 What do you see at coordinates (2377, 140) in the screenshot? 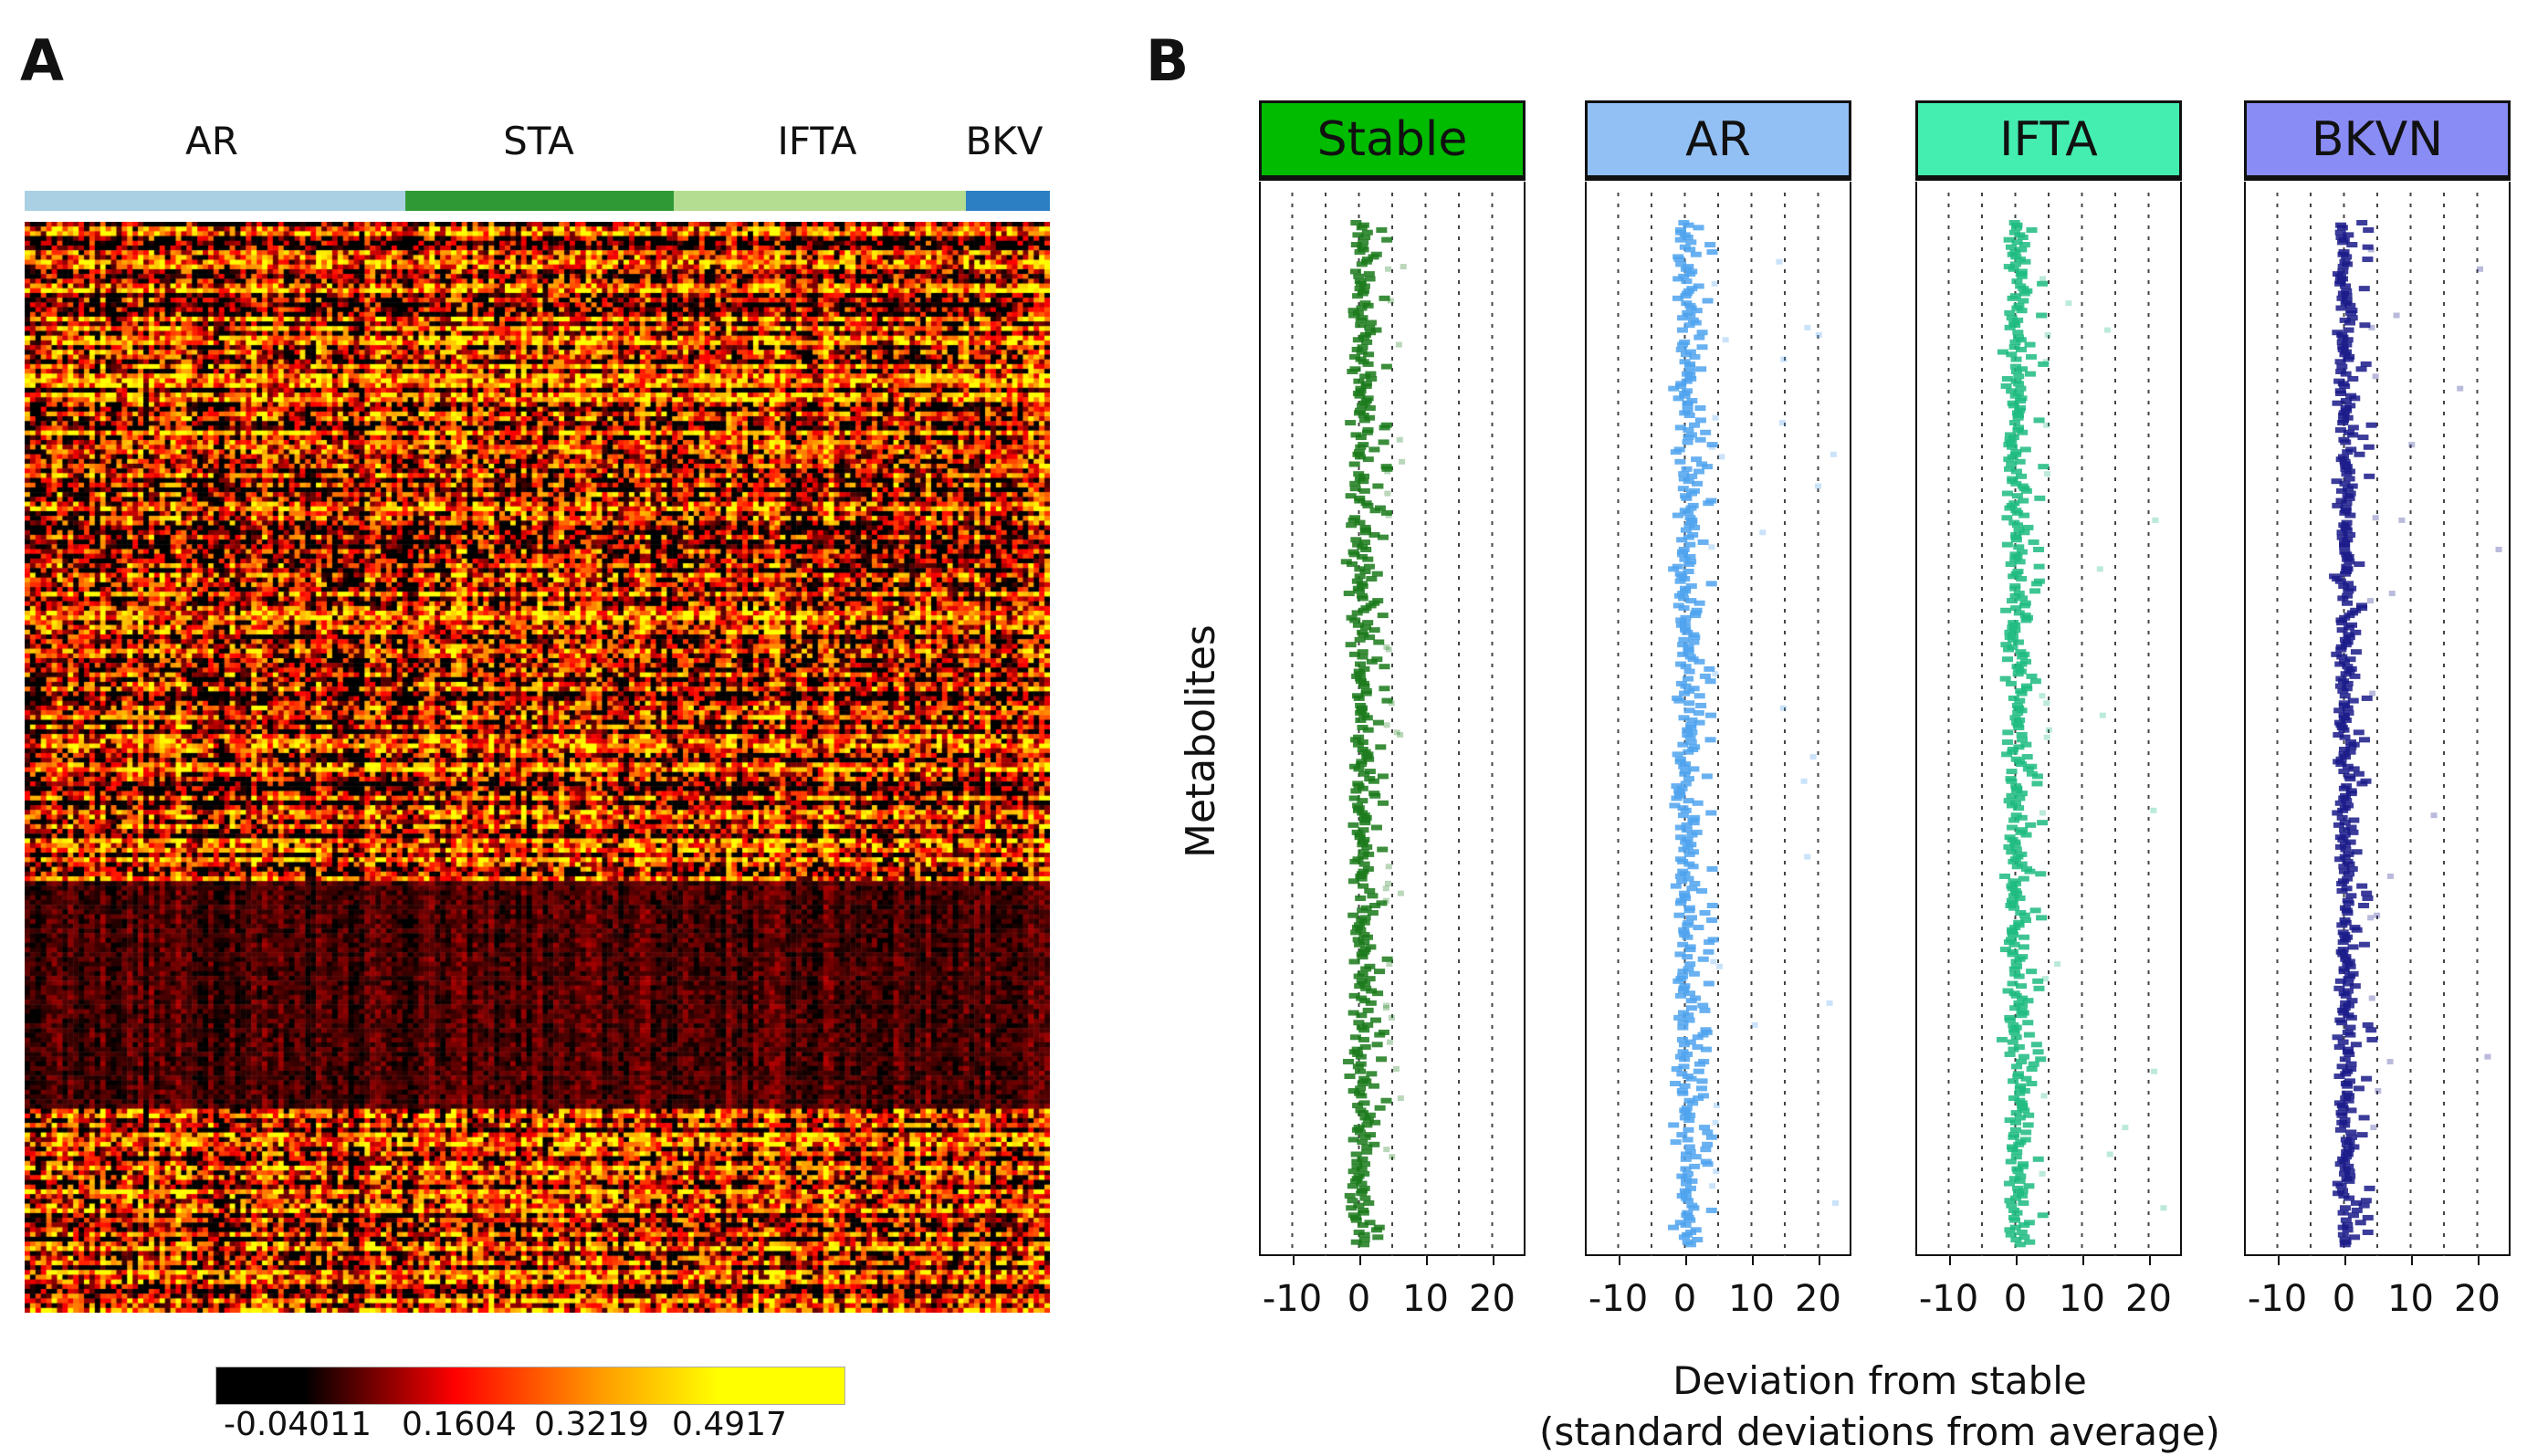
I see `panel-header-bkvn: BKVN` at bounding box center [2377, 140].